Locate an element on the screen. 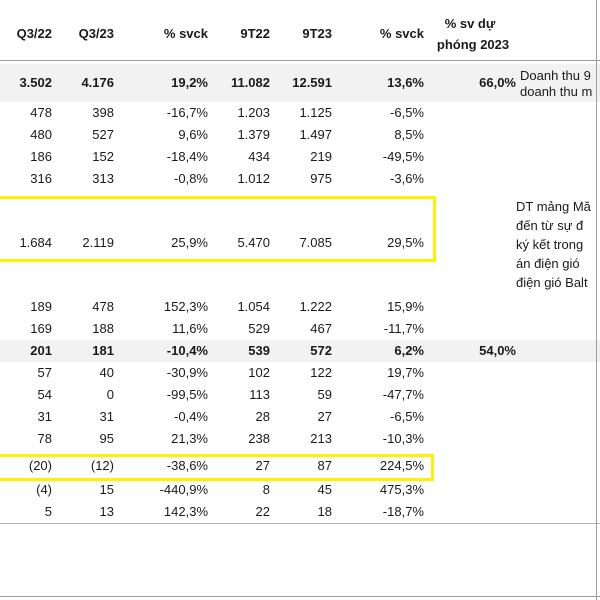 This screenshot has width=600, height=600. cell-9m-22: 113 is located at coordinates (259, 394).